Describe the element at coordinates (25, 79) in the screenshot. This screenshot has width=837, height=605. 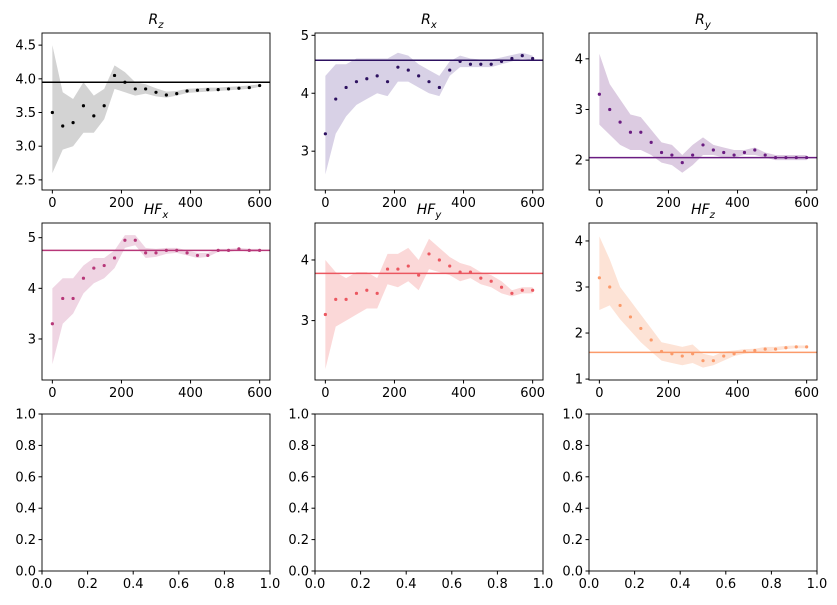
I see `y-tick-label: 4.0` at that location.